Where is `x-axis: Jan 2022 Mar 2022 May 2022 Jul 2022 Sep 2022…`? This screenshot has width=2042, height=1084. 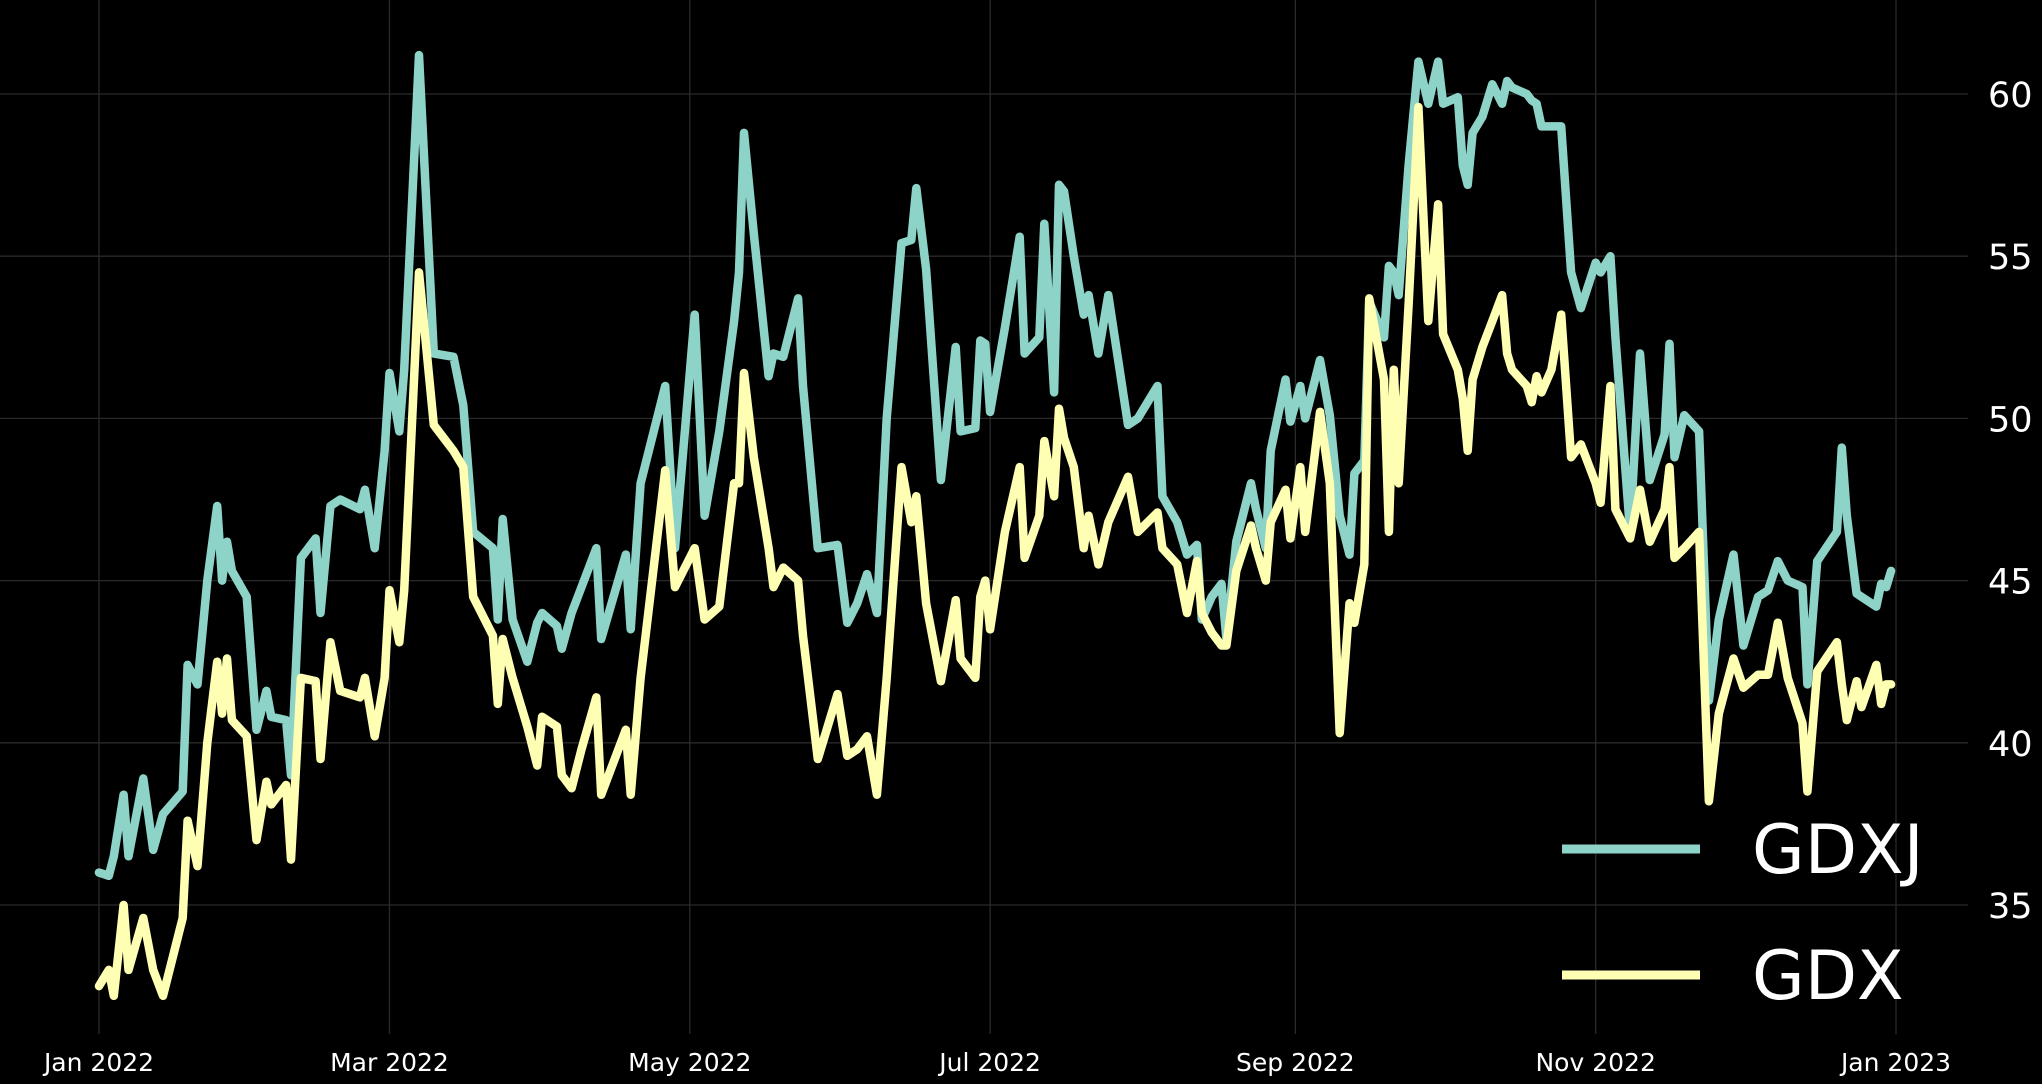 x-axis: Jan 2022 Mar 2022 May 2022 Jul 2022 Sep 2022… is located at coordinates (996, 1062).